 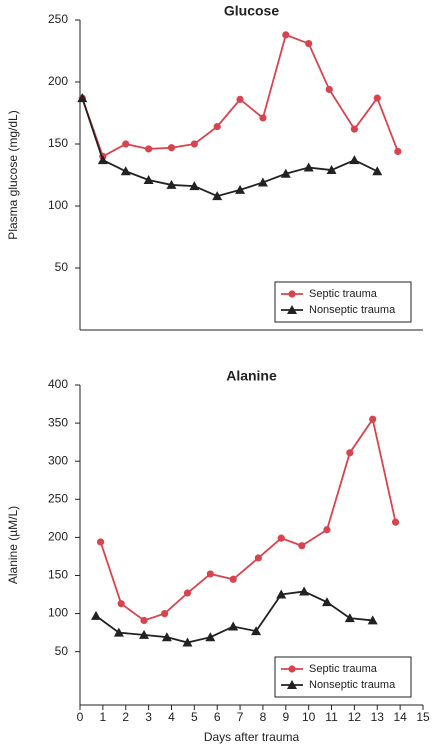 I want to click on x-tick-label: 12, so click(x=355, y=717).